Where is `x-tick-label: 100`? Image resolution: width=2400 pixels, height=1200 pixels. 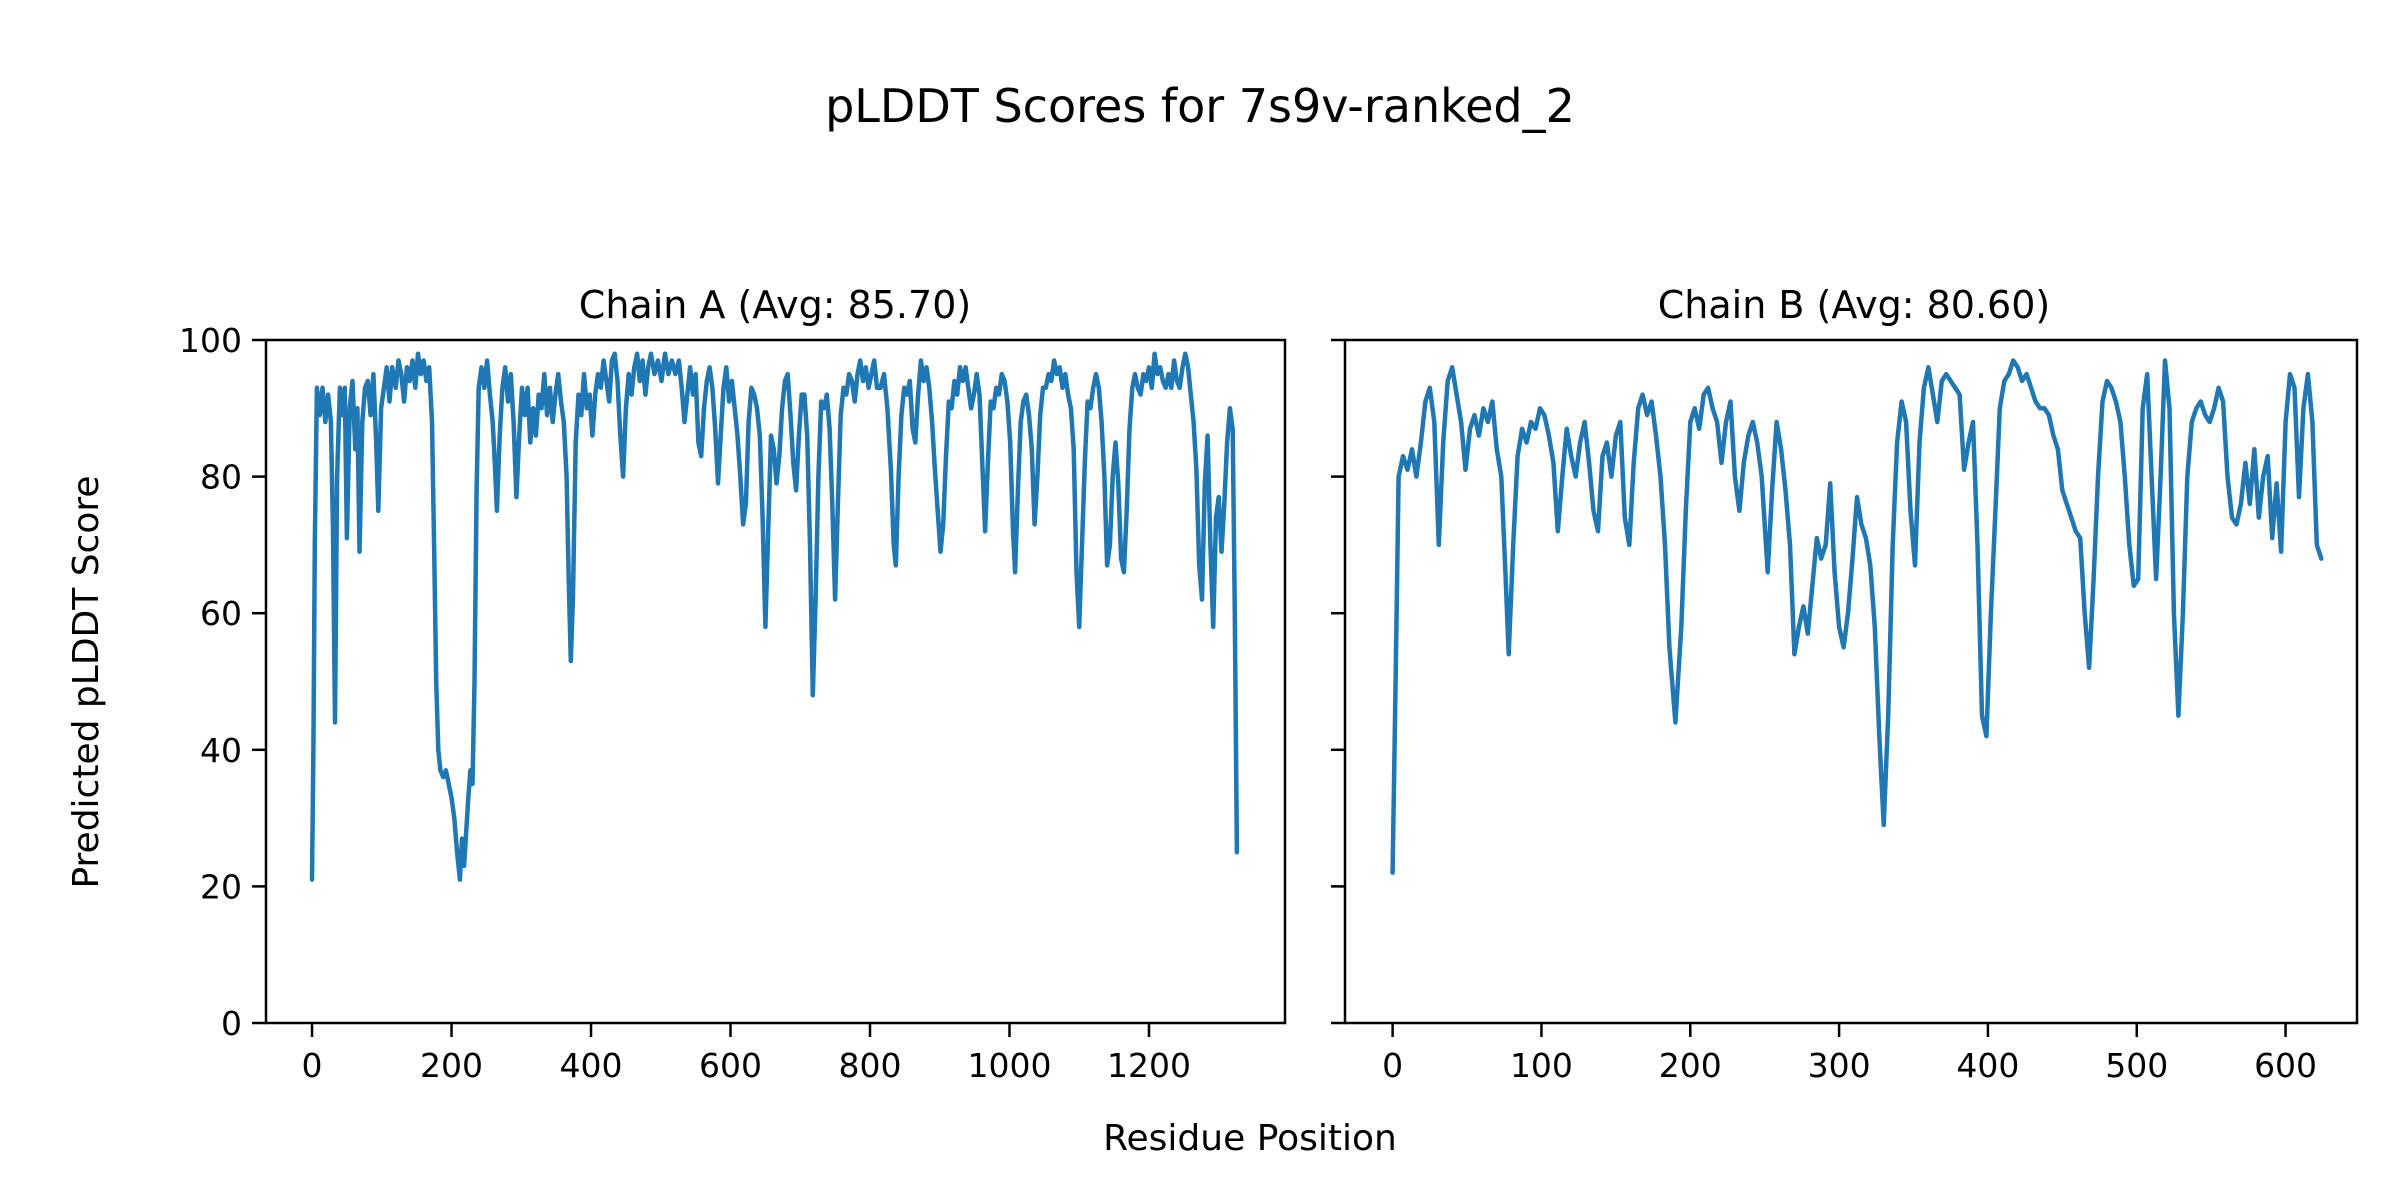
x-tick-label: 100 is located at coordinates (1541, 1065).